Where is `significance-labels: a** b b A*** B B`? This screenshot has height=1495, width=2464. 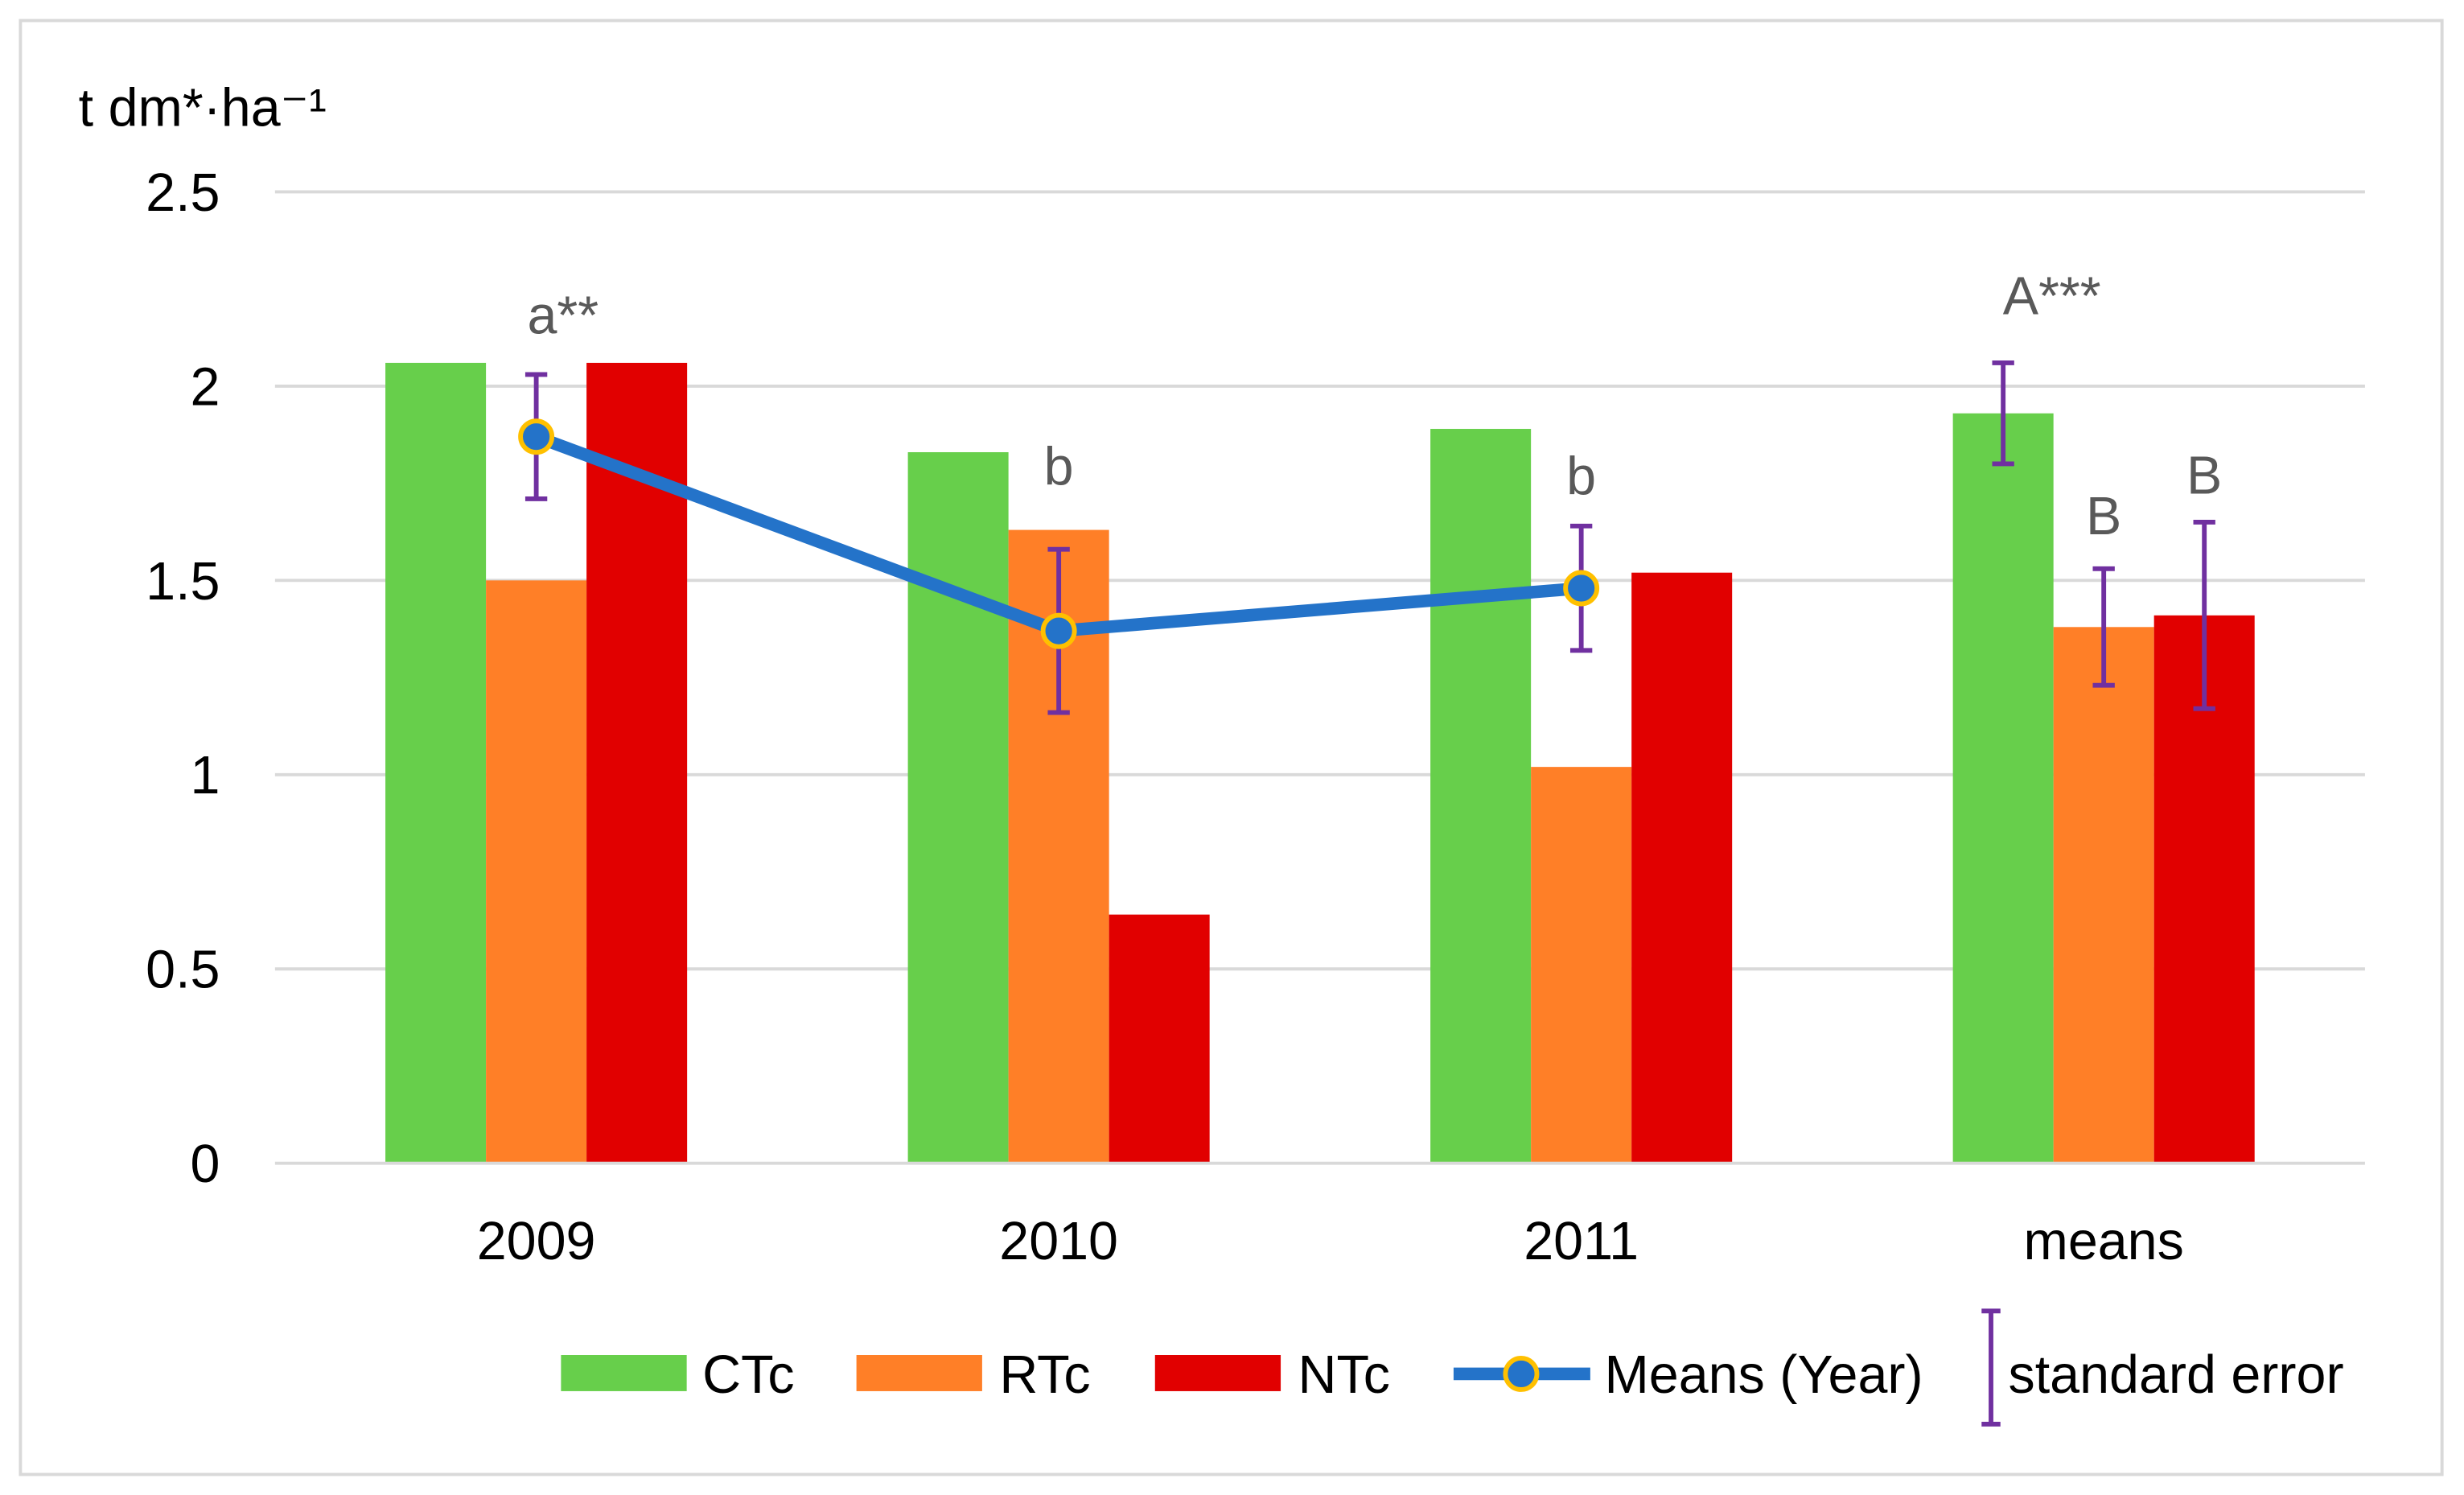
significance-labels: a** b b A*** B B is located at coordinates (1375, 406).